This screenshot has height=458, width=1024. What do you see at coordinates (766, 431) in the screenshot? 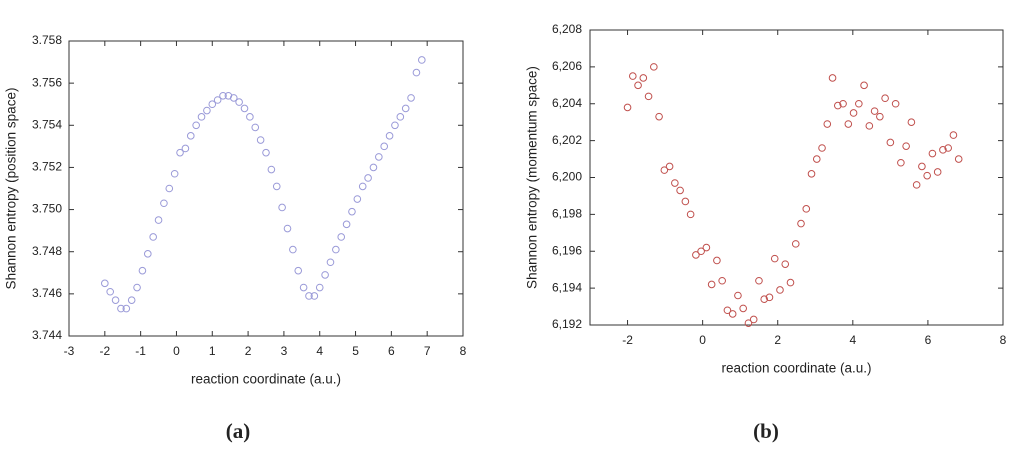
I see `caption: (b)` at bounding box center [766, 431].